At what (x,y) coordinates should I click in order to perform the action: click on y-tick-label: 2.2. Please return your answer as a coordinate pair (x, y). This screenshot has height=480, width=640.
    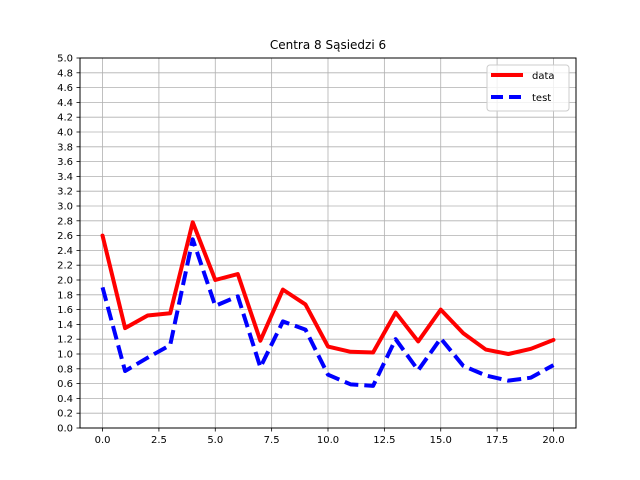
    Looking at the image, I should click on (65, 266).